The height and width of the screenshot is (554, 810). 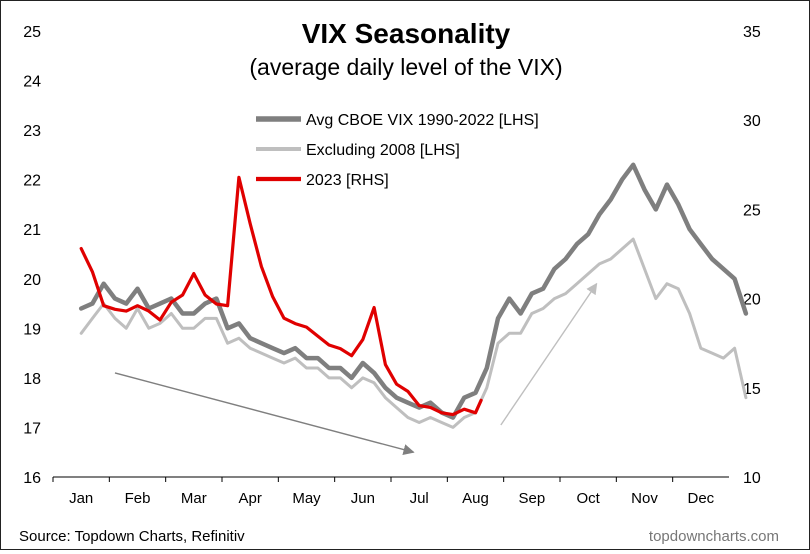 I want to click on right-tick-label: 20, so click(x=752, y=300).